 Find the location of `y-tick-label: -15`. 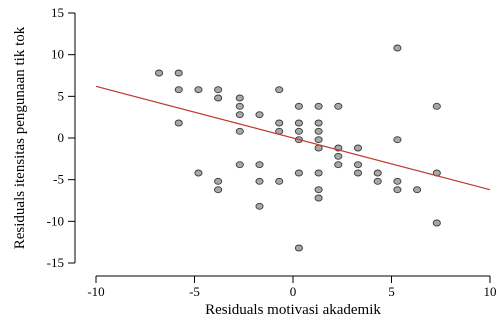

y-tick-label: -15 is located at coordinates (55, 262).